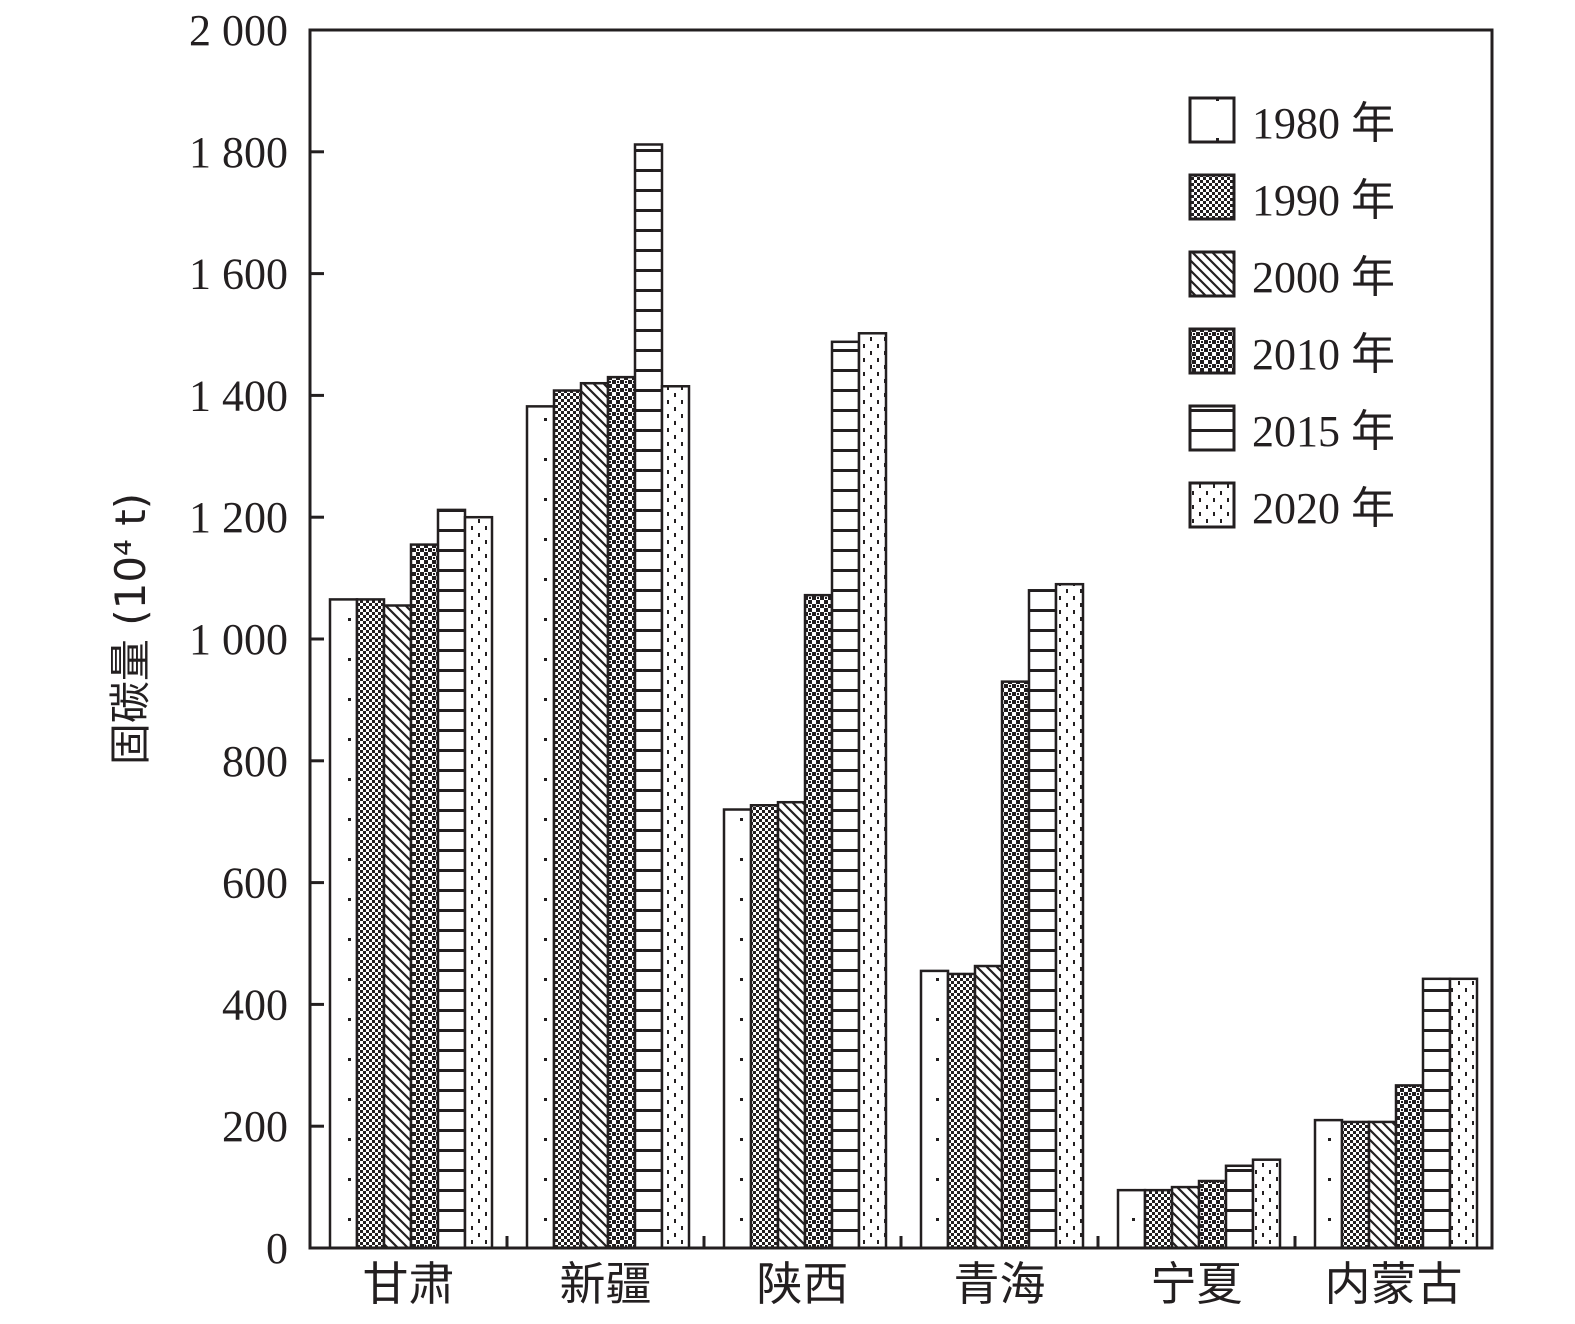 The height and width of the screenshot is (1324, 1575). Describe the element at coordinates (606, 1284) in the screenshot. I see `x-tick-label: 新疆` at that location.